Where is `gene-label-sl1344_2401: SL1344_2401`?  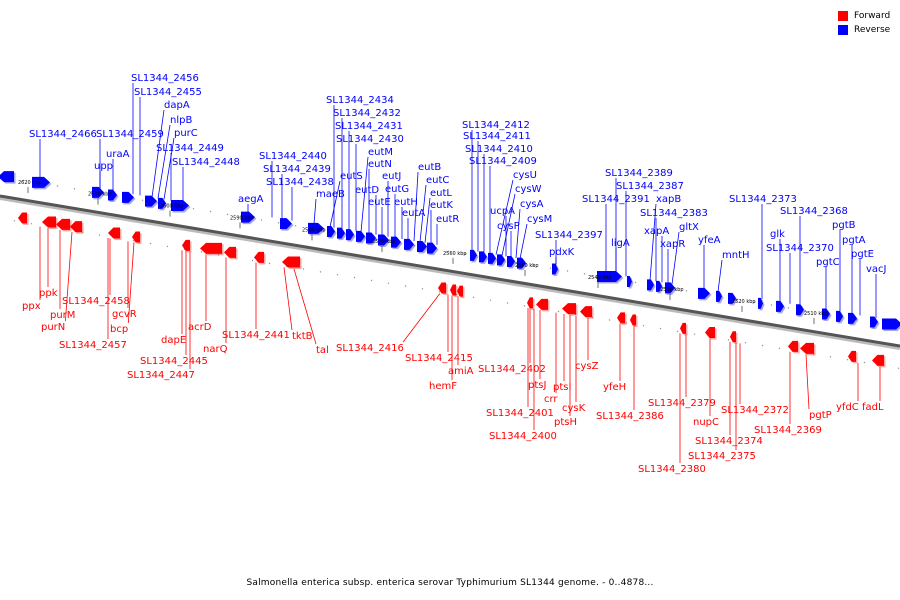
gene-label-sl1344_2401: SL1344_2401 is located at coordinates (520, 413).